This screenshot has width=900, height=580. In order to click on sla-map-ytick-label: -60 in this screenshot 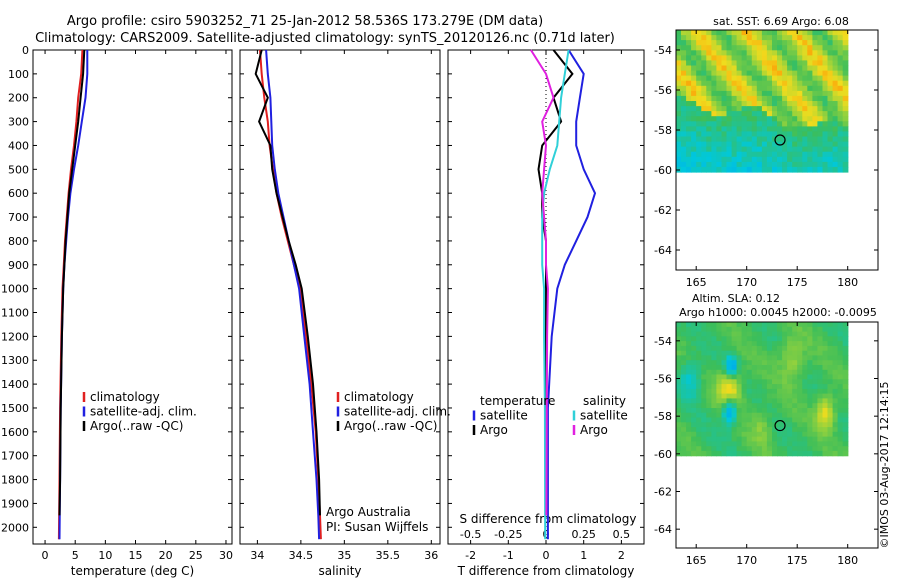, I will do `click(663, 454)`.